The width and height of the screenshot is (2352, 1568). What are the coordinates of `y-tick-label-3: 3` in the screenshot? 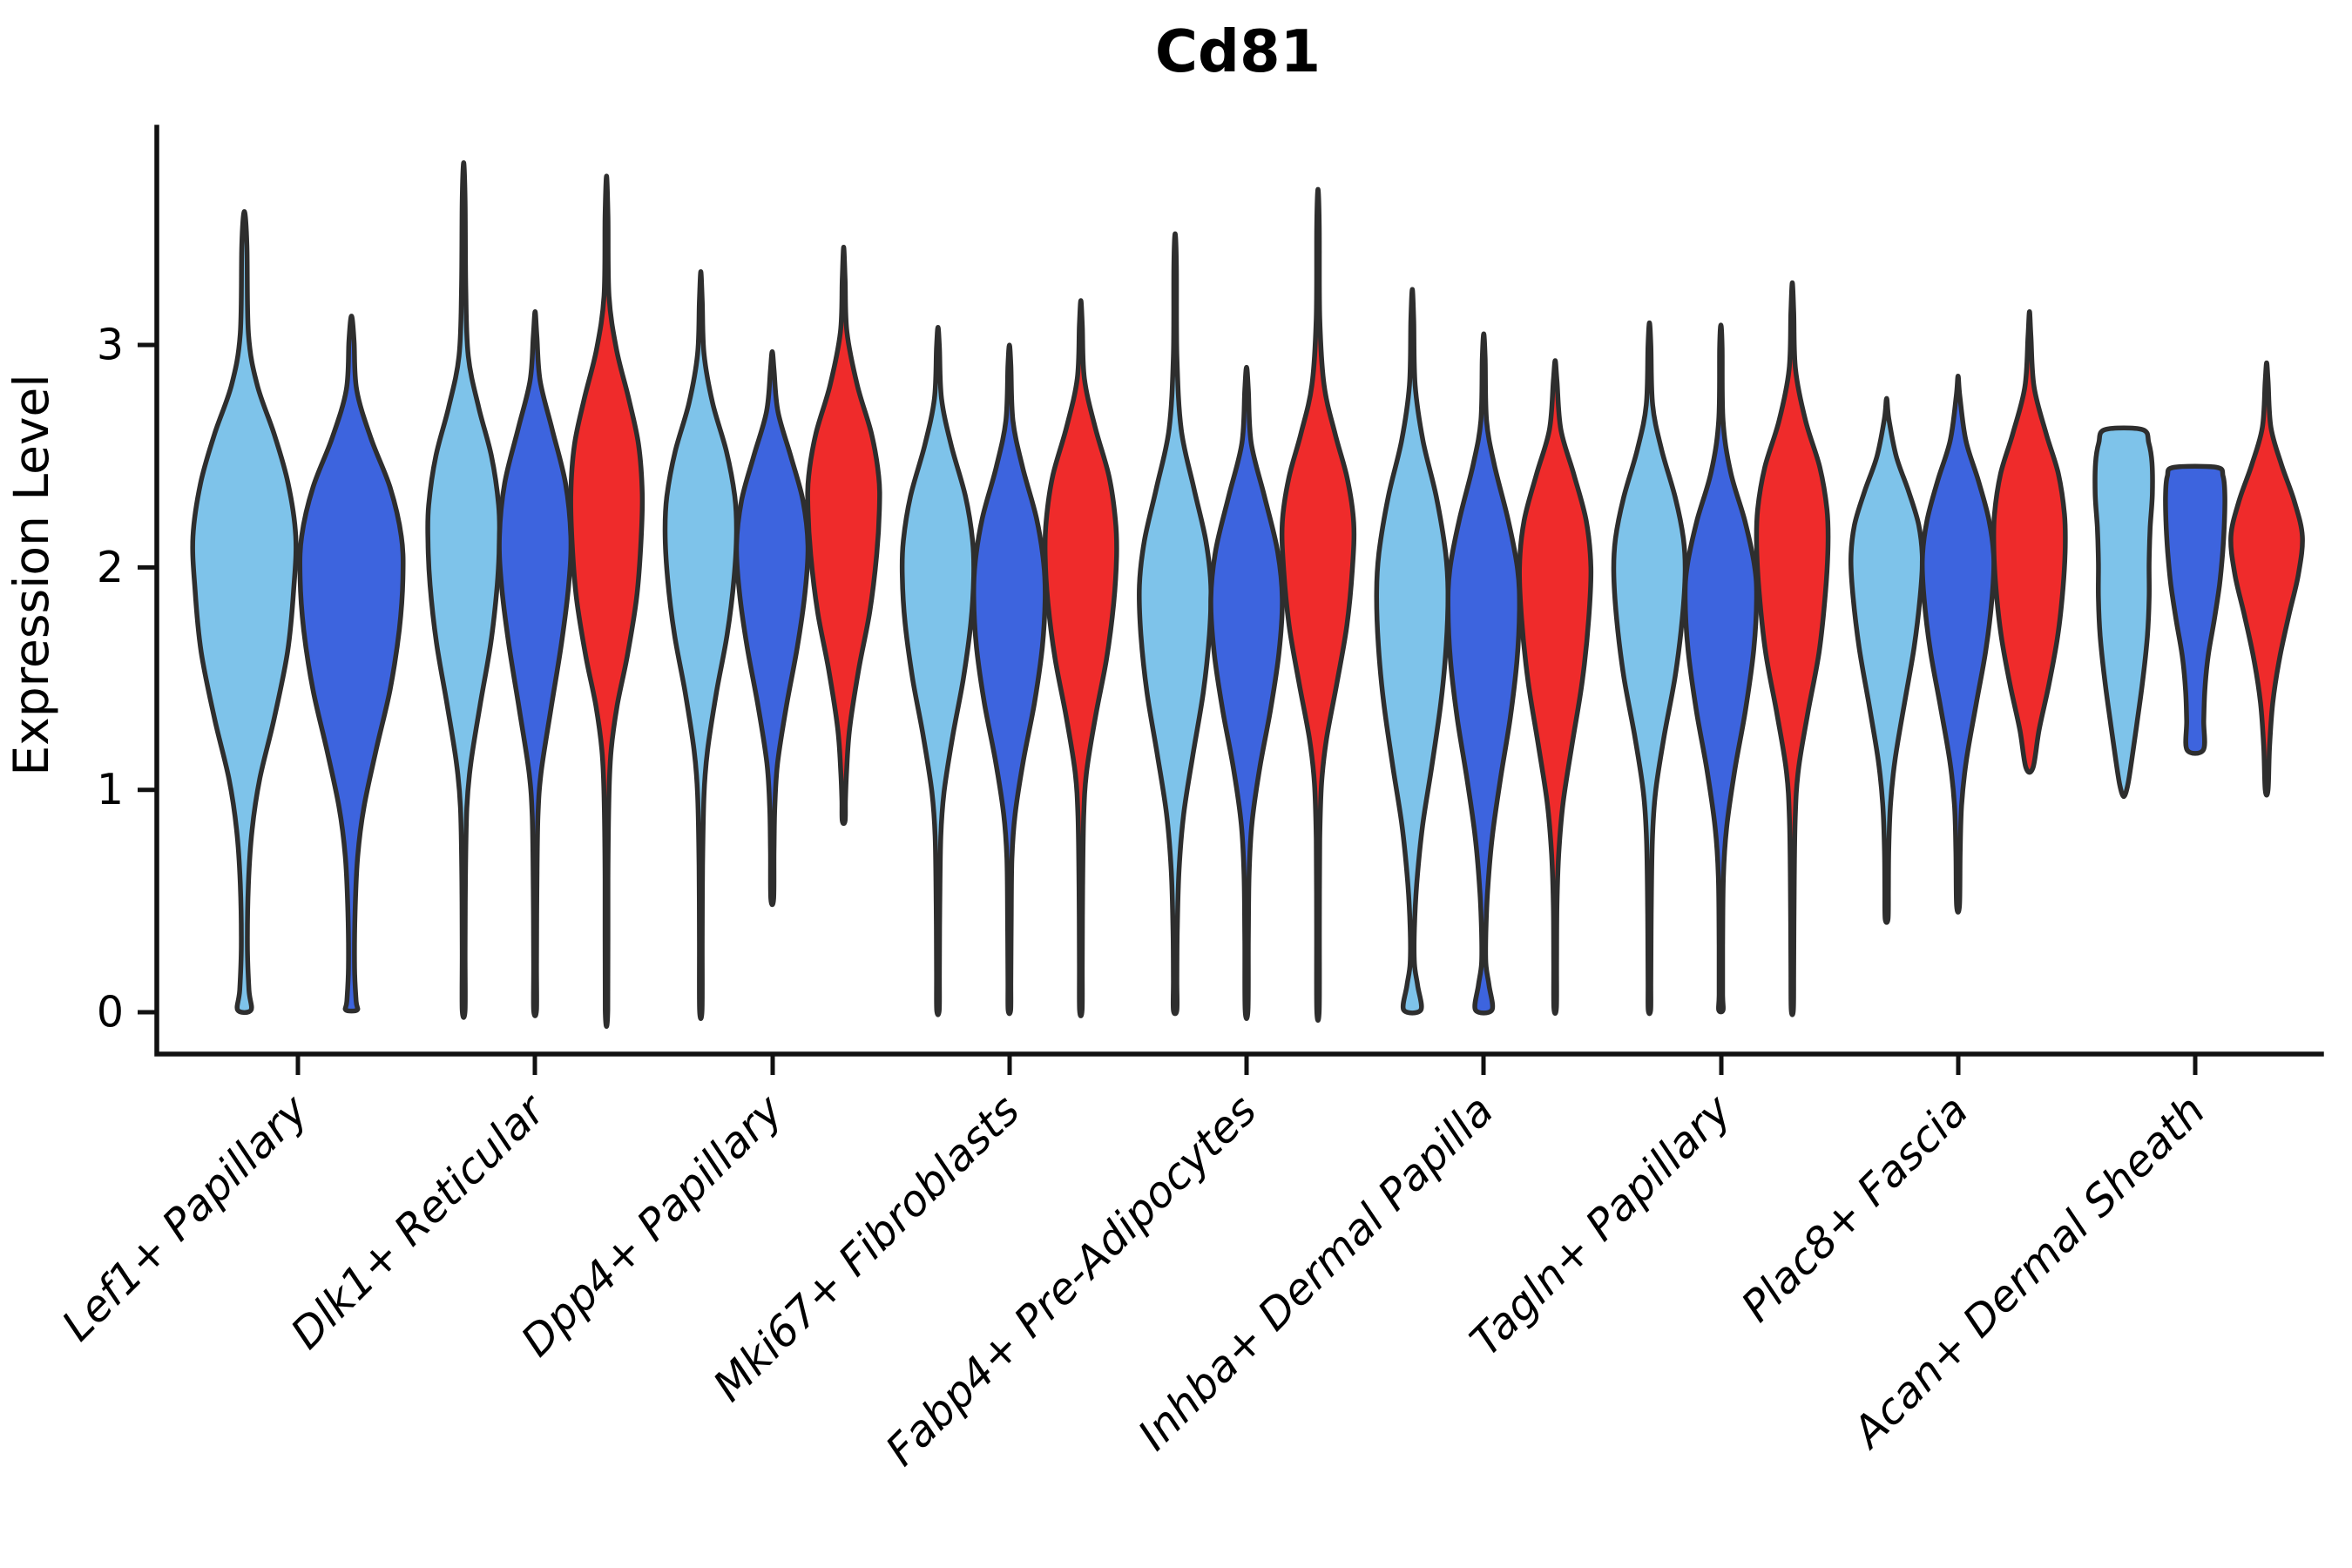 It's located at (110, 346).